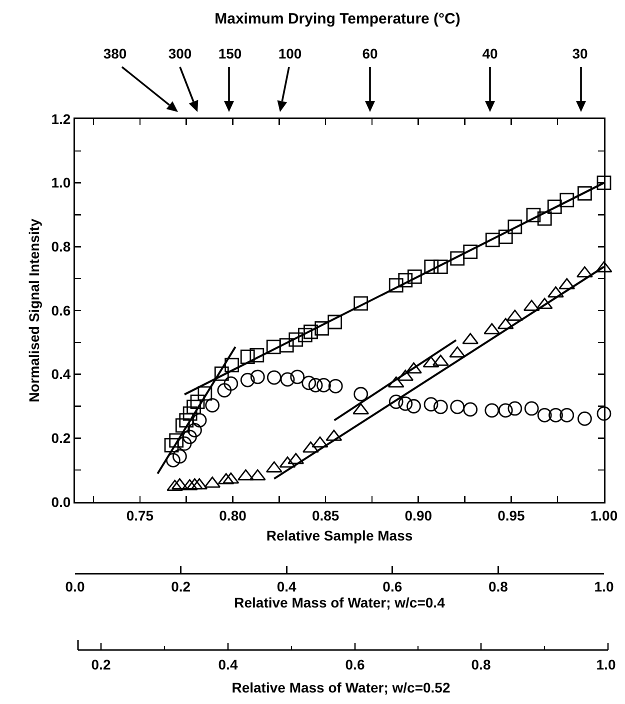  Describe the element at coordinates (75, 586) in the screenshot. I see `x2-tick-label: 0.0` at that location.